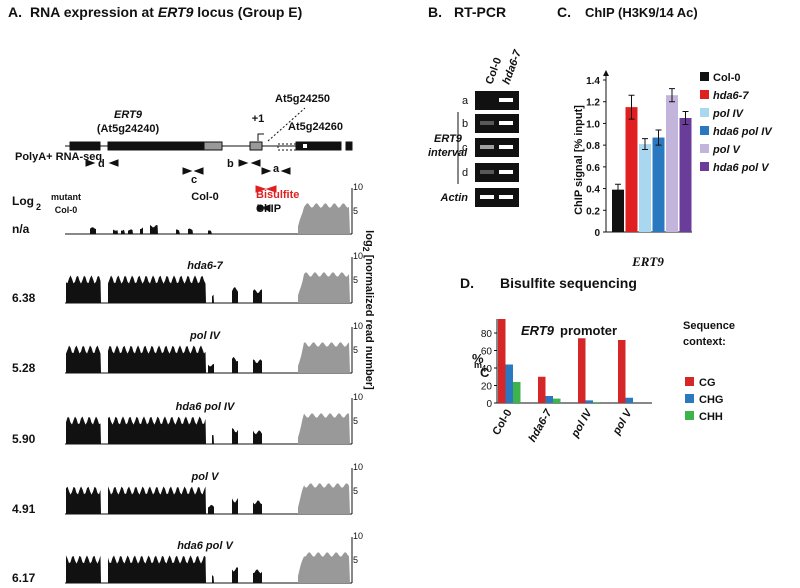 This screenshot has width=800, height=588. I want to click on track-name: pol IV, so click(205, 336).